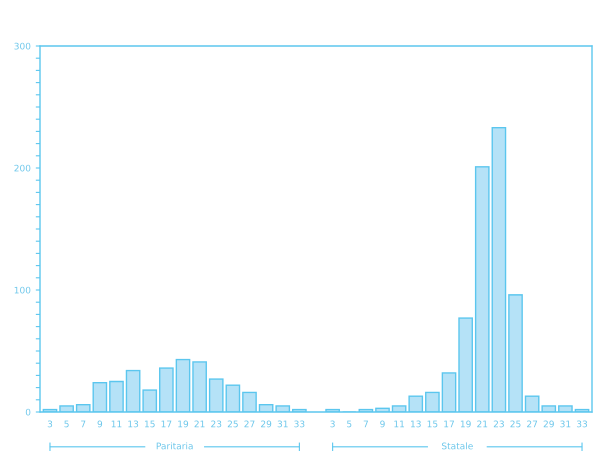 Image resolution: width=598 pixels, height=457 pixels. I want to click on y-tick-label: 0, so click(28, 412).